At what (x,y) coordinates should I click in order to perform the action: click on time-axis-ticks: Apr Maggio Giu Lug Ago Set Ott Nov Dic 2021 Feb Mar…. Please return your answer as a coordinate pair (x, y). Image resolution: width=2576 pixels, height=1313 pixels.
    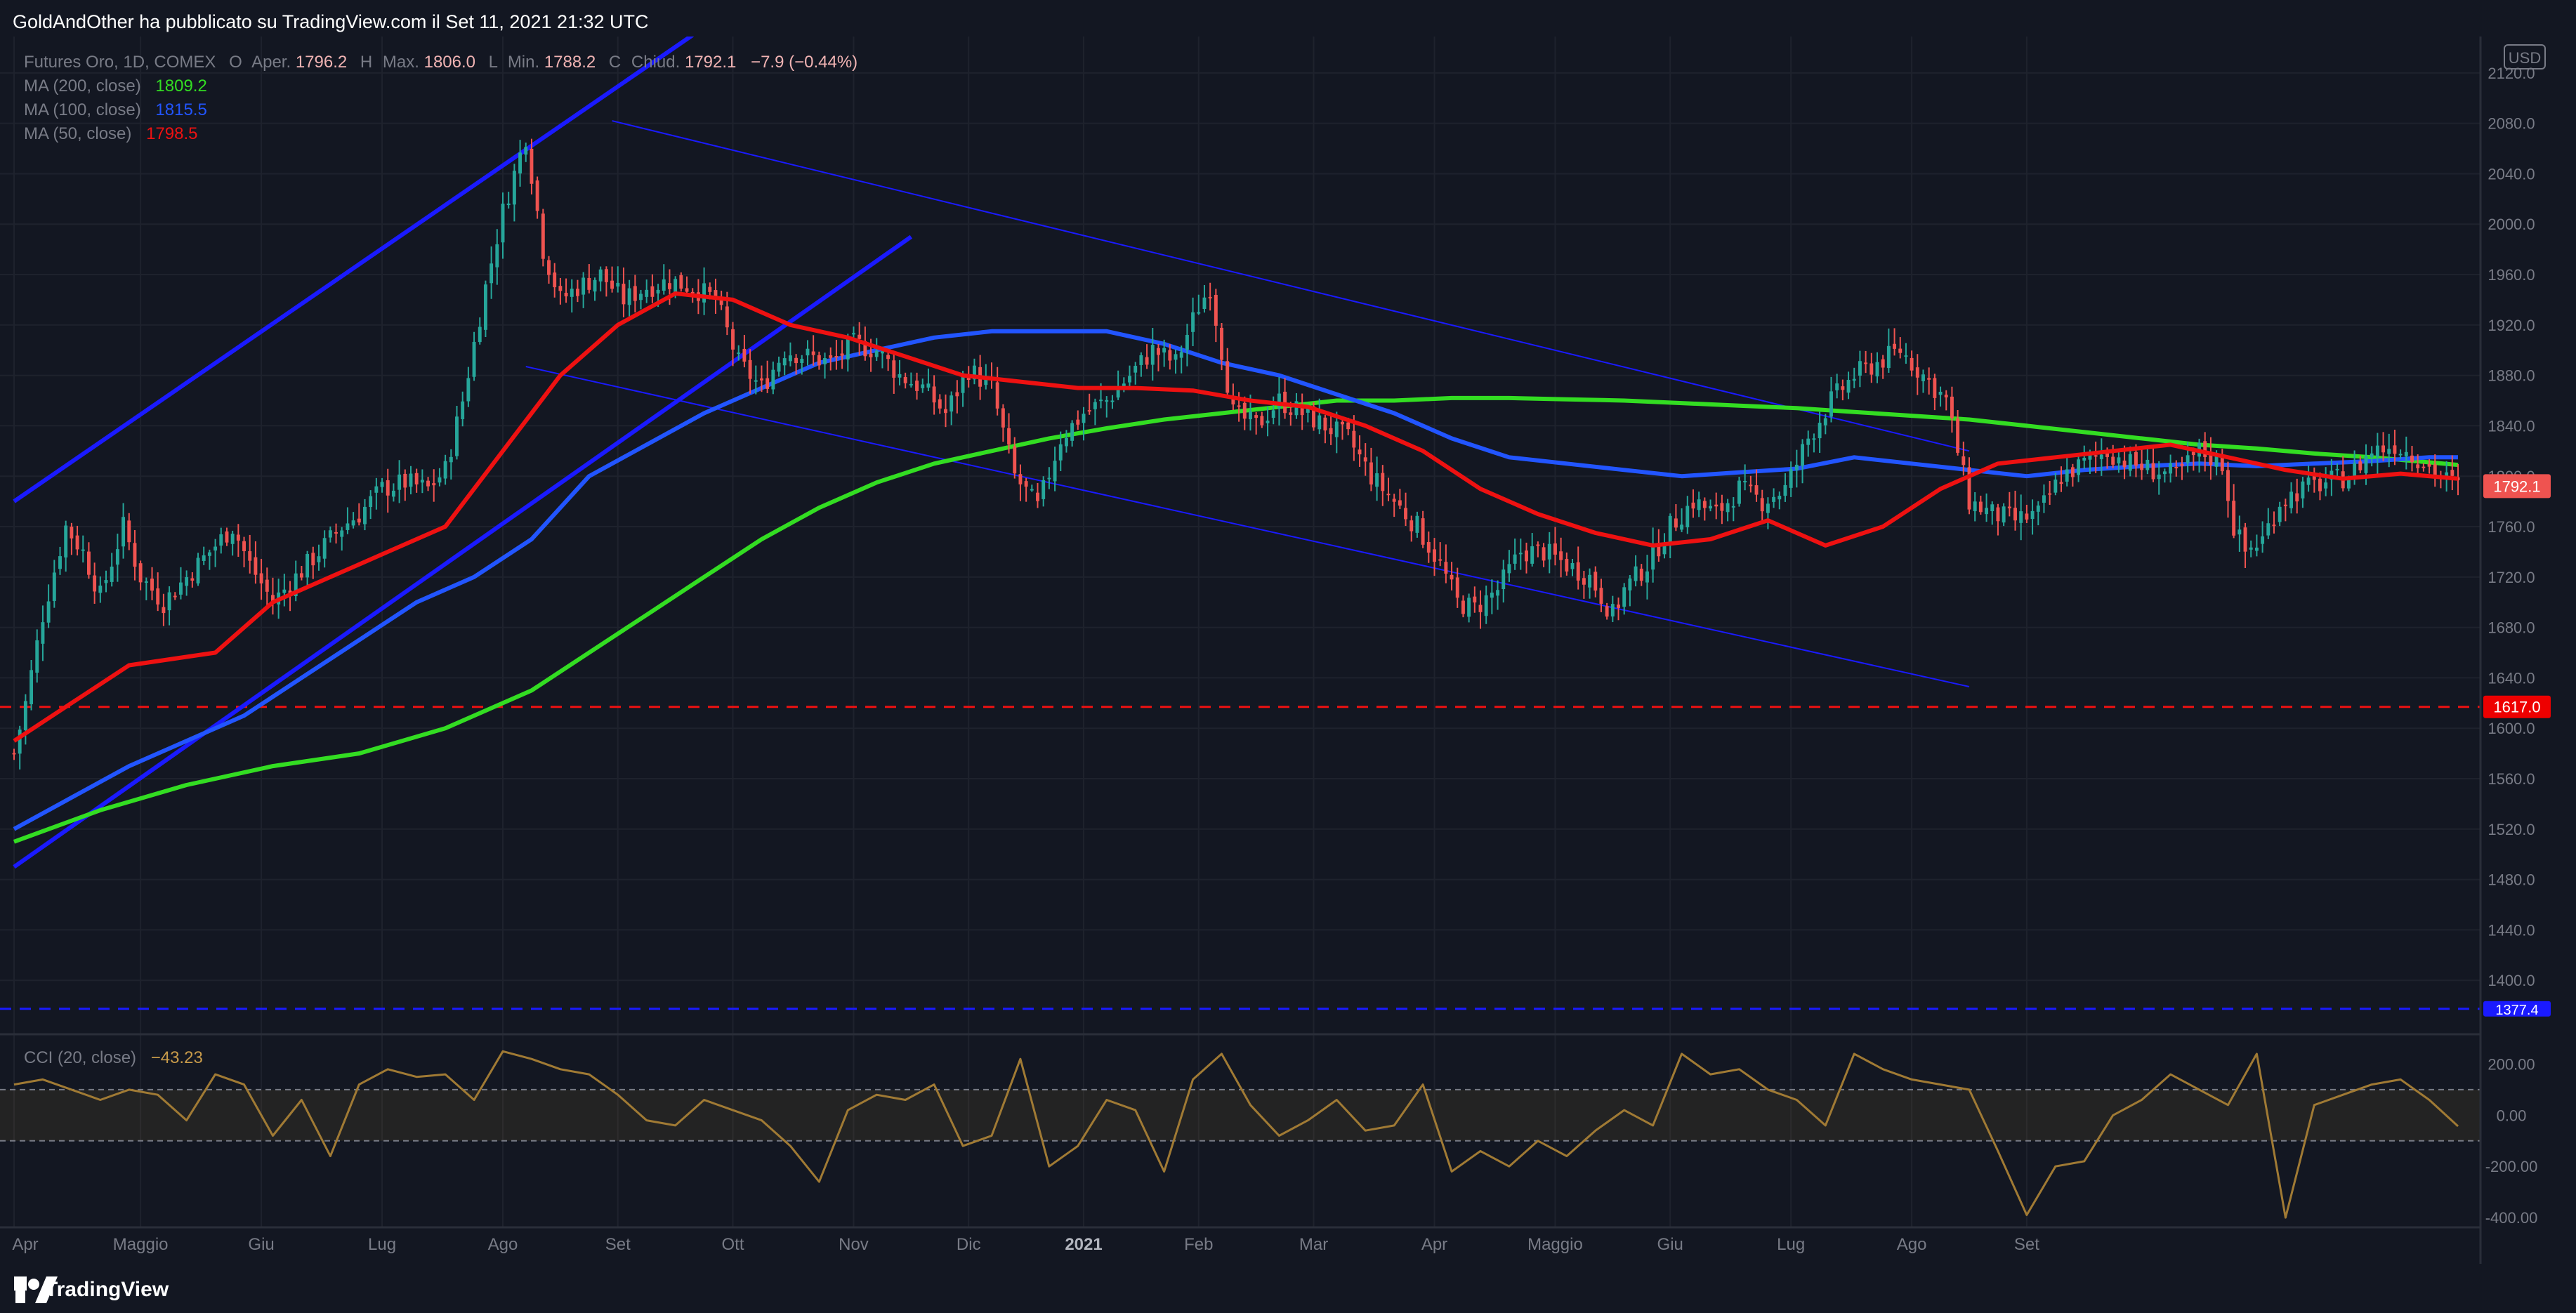
    Looking at the image, I should click on (1025, 1244).